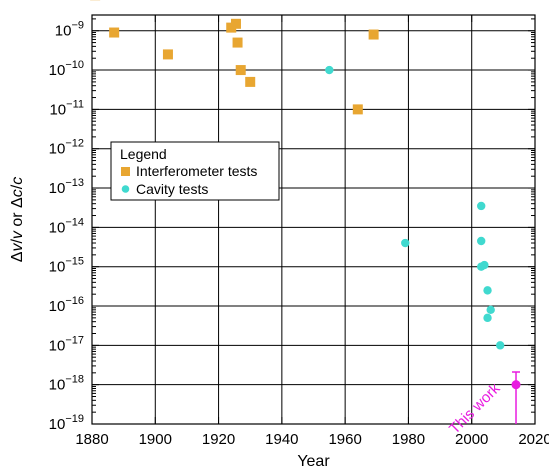 Image resolution: width=549 pixels, height=475 pixels. What do you see at coordinates (66, 187) in the screenshot?
I see `y-tick-label: 10−13` at bounding box center [66, 187].